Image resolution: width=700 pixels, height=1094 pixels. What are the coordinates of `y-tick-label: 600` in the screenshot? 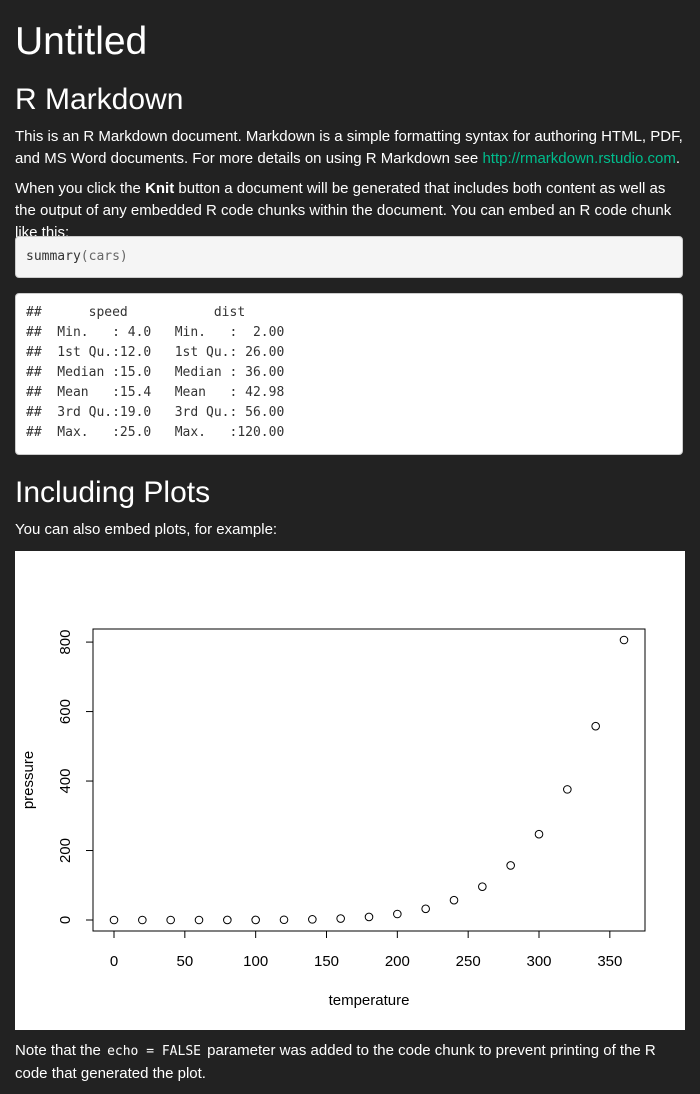 It's located at (65, 711).